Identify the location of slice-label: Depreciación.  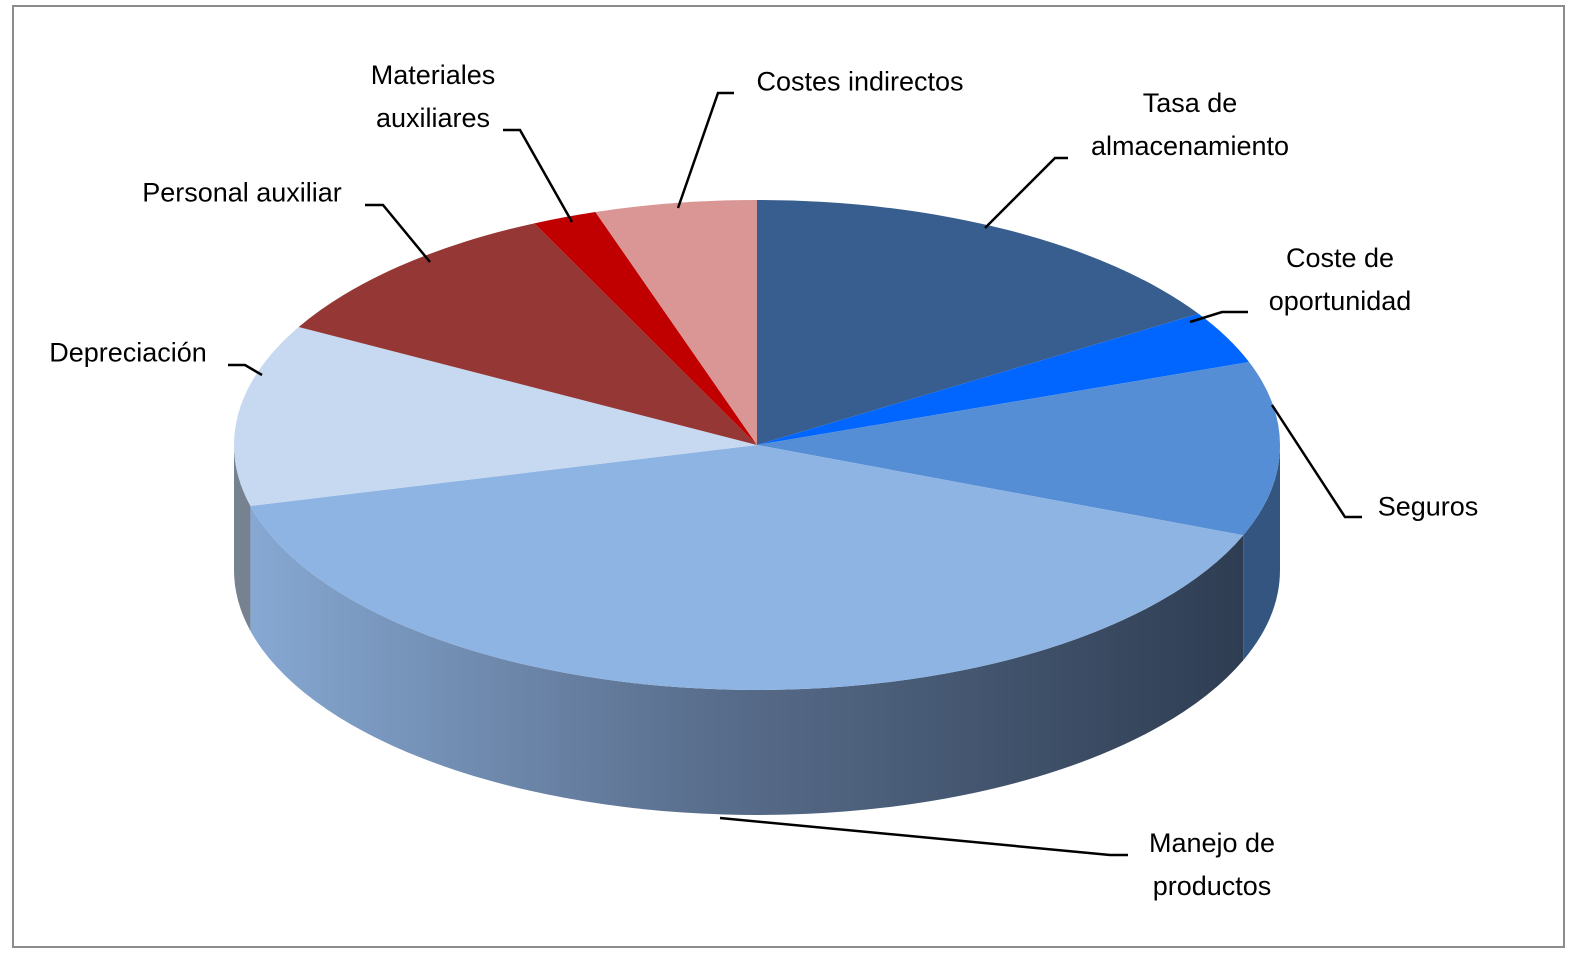
(128, 352).